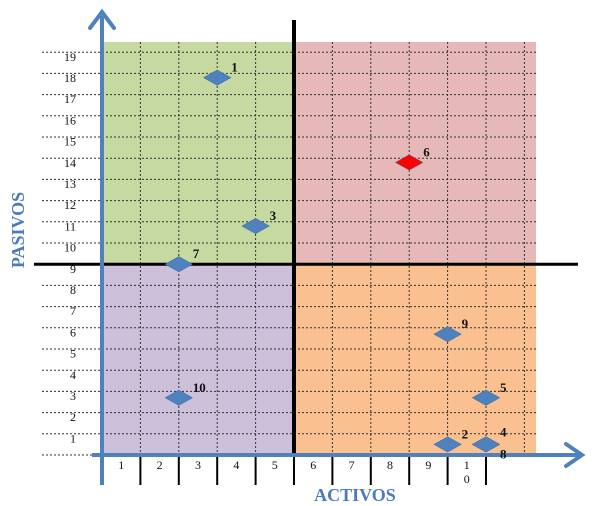 This screenshot has width=596, height=506. I want to click on point-label-7: 7, so click(196, 253).